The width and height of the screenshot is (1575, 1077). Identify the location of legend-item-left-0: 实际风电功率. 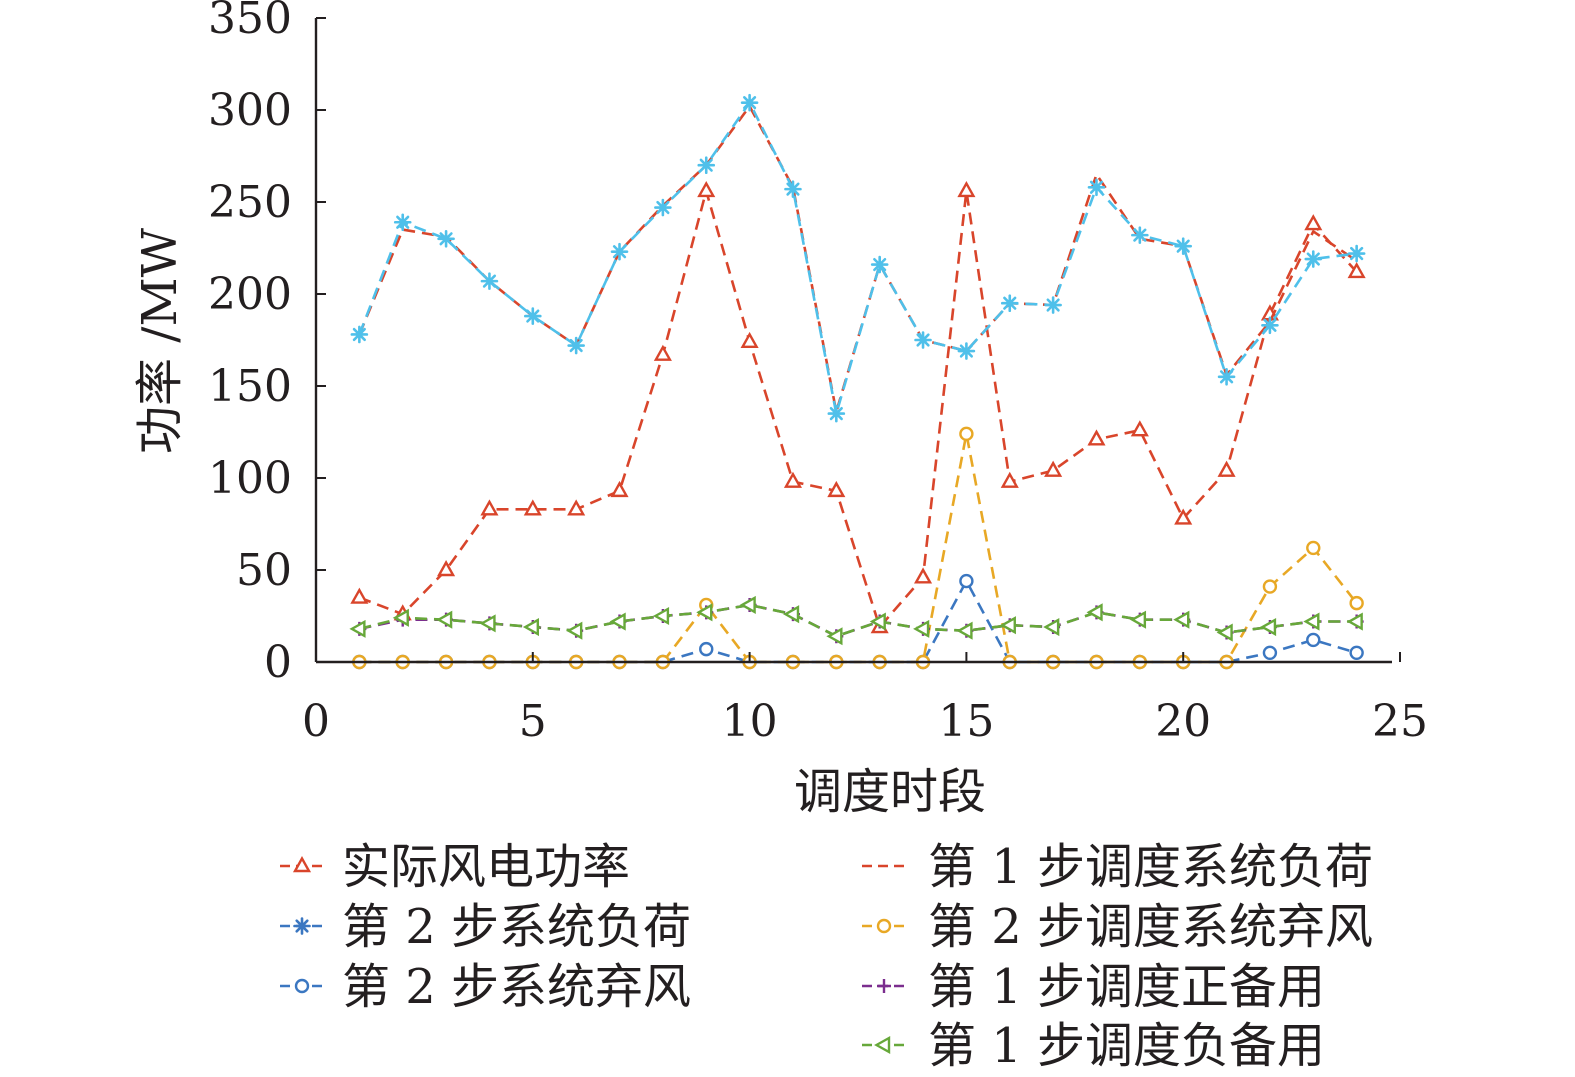
(455, 867).